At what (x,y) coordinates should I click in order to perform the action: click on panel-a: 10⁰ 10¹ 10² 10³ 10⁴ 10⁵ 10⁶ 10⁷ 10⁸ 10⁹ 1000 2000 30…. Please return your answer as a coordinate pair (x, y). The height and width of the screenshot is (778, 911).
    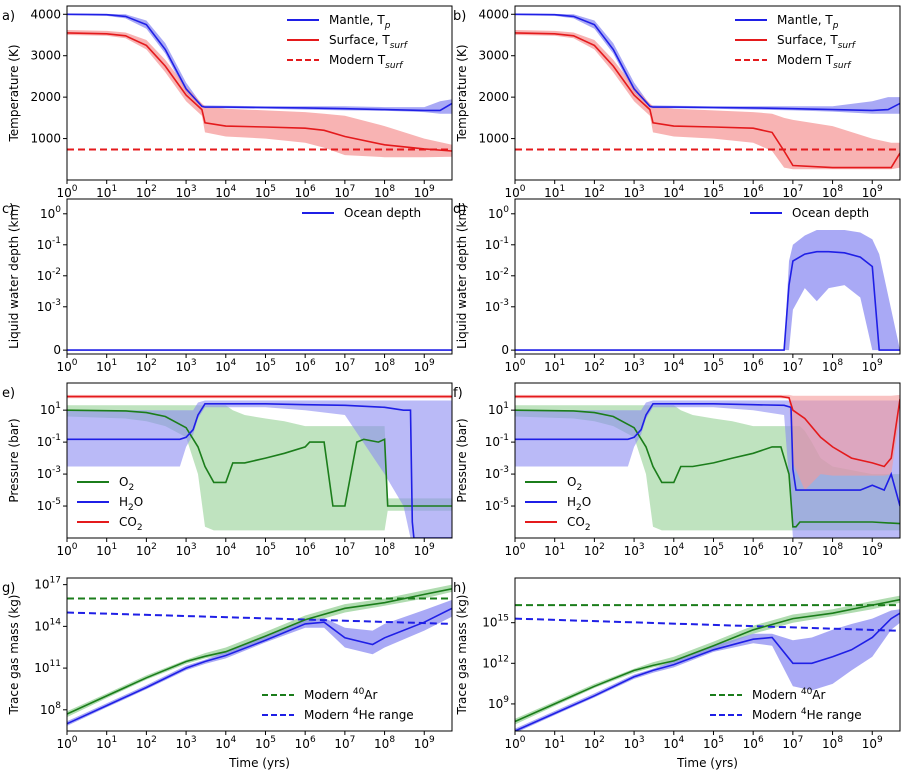
    Looking at the image, I should click on (227, 102).